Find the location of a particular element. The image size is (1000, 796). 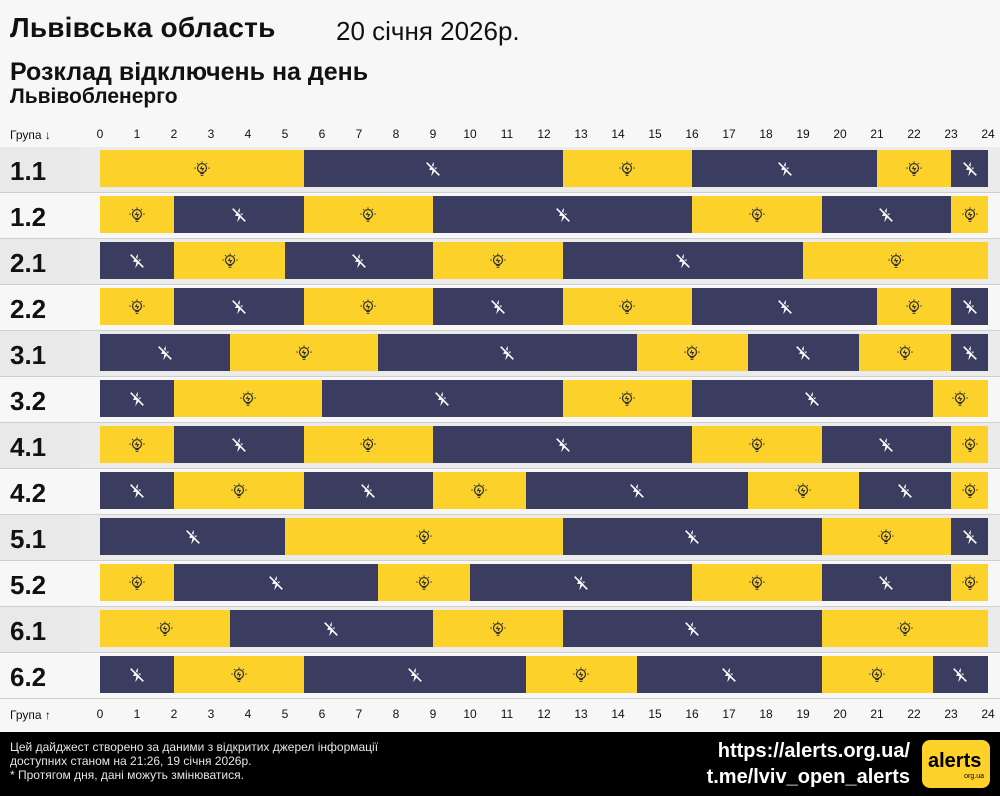

group-name: 4.1 is located at coordinates (28, 447).